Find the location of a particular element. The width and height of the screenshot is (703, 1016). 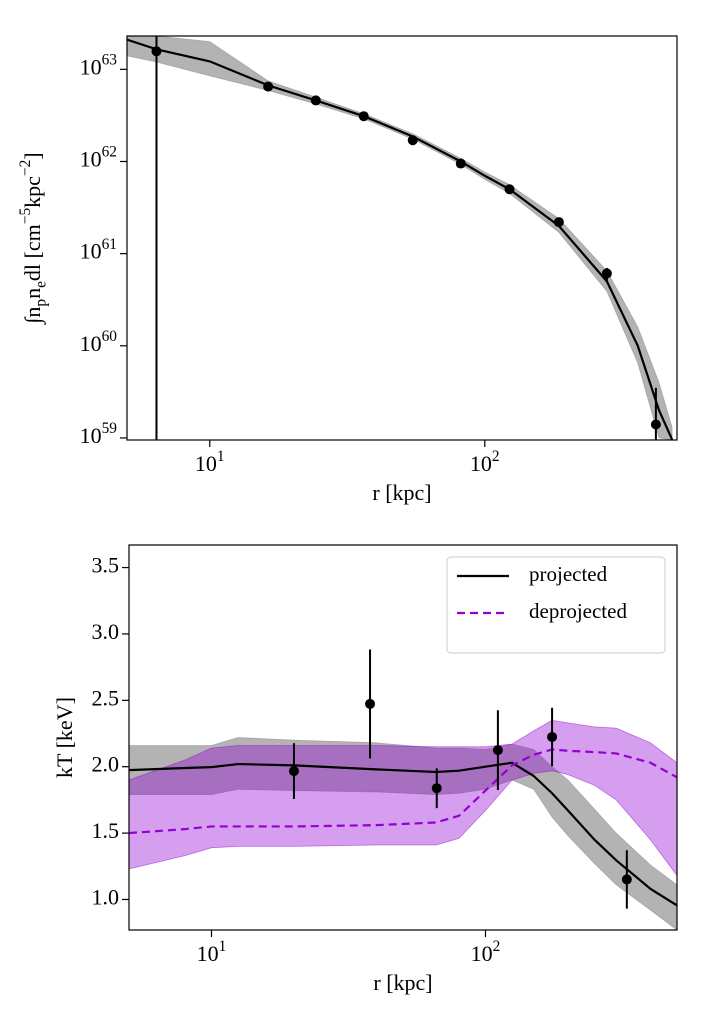

y-tick-label: 1062 is located at coordinates (98, 157).